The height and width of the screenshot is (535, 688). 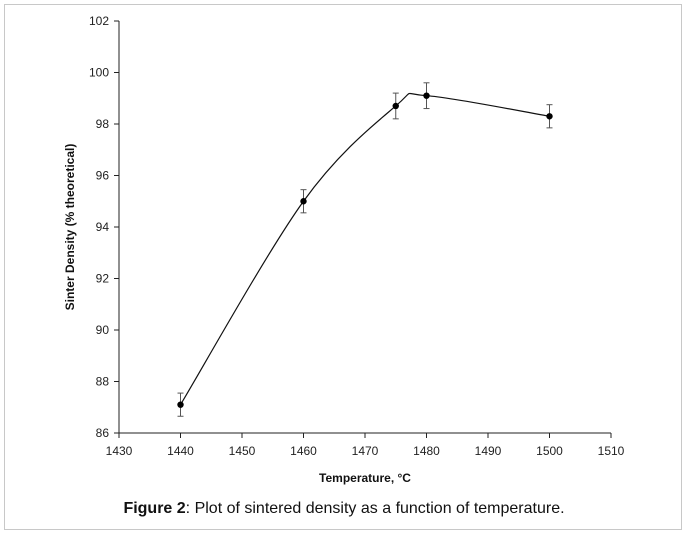 What do you see at coordinates (99, 21) in the screenshot?
I see `y-tick-label: 102` at bounding box center [99, 21].